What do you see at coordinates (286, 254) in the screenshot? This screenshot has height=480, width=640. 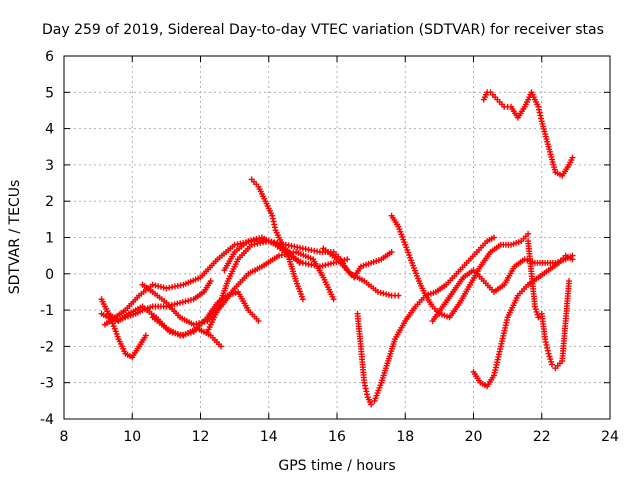 I see `series-track-h` at bounding box center [286, 254].